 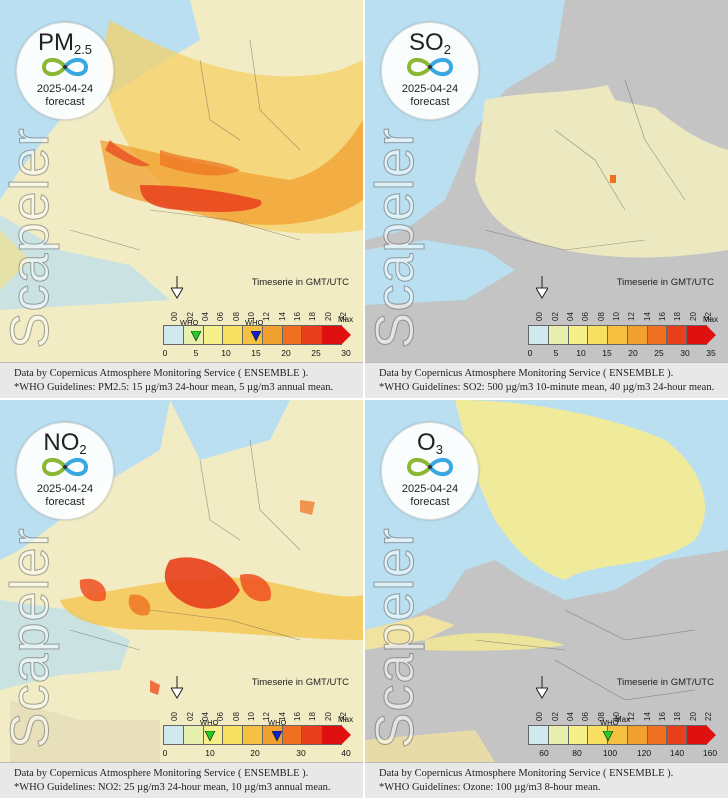 What do you see at coordinates (430, 443) in the screenshot?
I see `o3-pollutant-title: O3` at bounding box center [430, 443].